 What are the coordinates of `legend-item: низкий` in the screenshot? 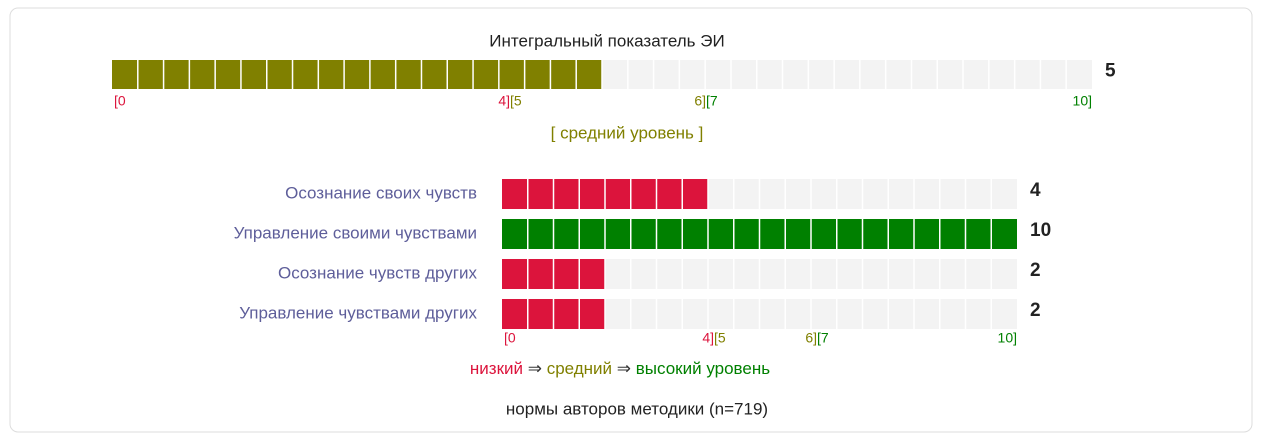 It's located at (496, 368).